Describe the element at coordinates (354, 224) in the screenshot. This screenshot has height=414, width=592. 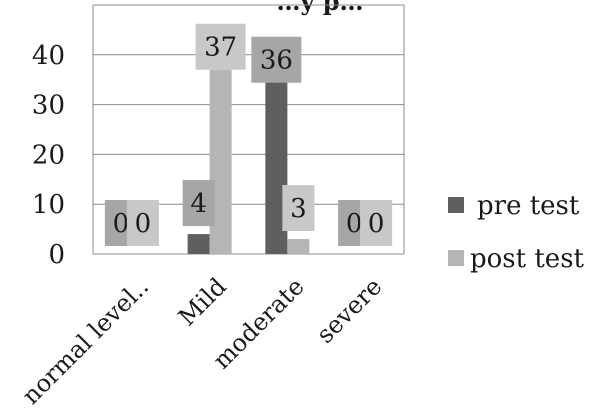
I see `data-label-pre-test-severe: 0` at that location.